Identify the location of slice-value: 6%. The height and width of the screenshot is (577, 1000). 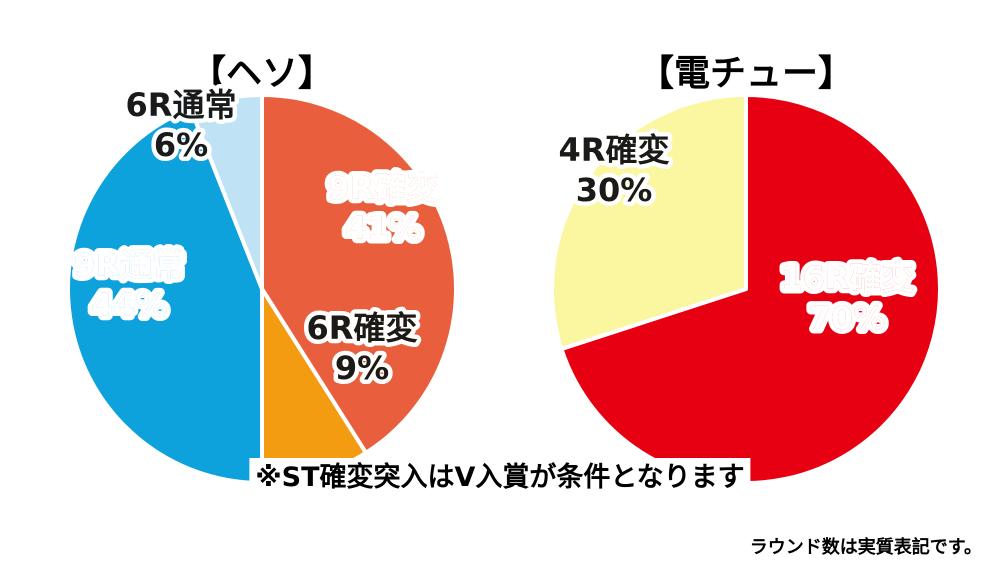
(181, 145).